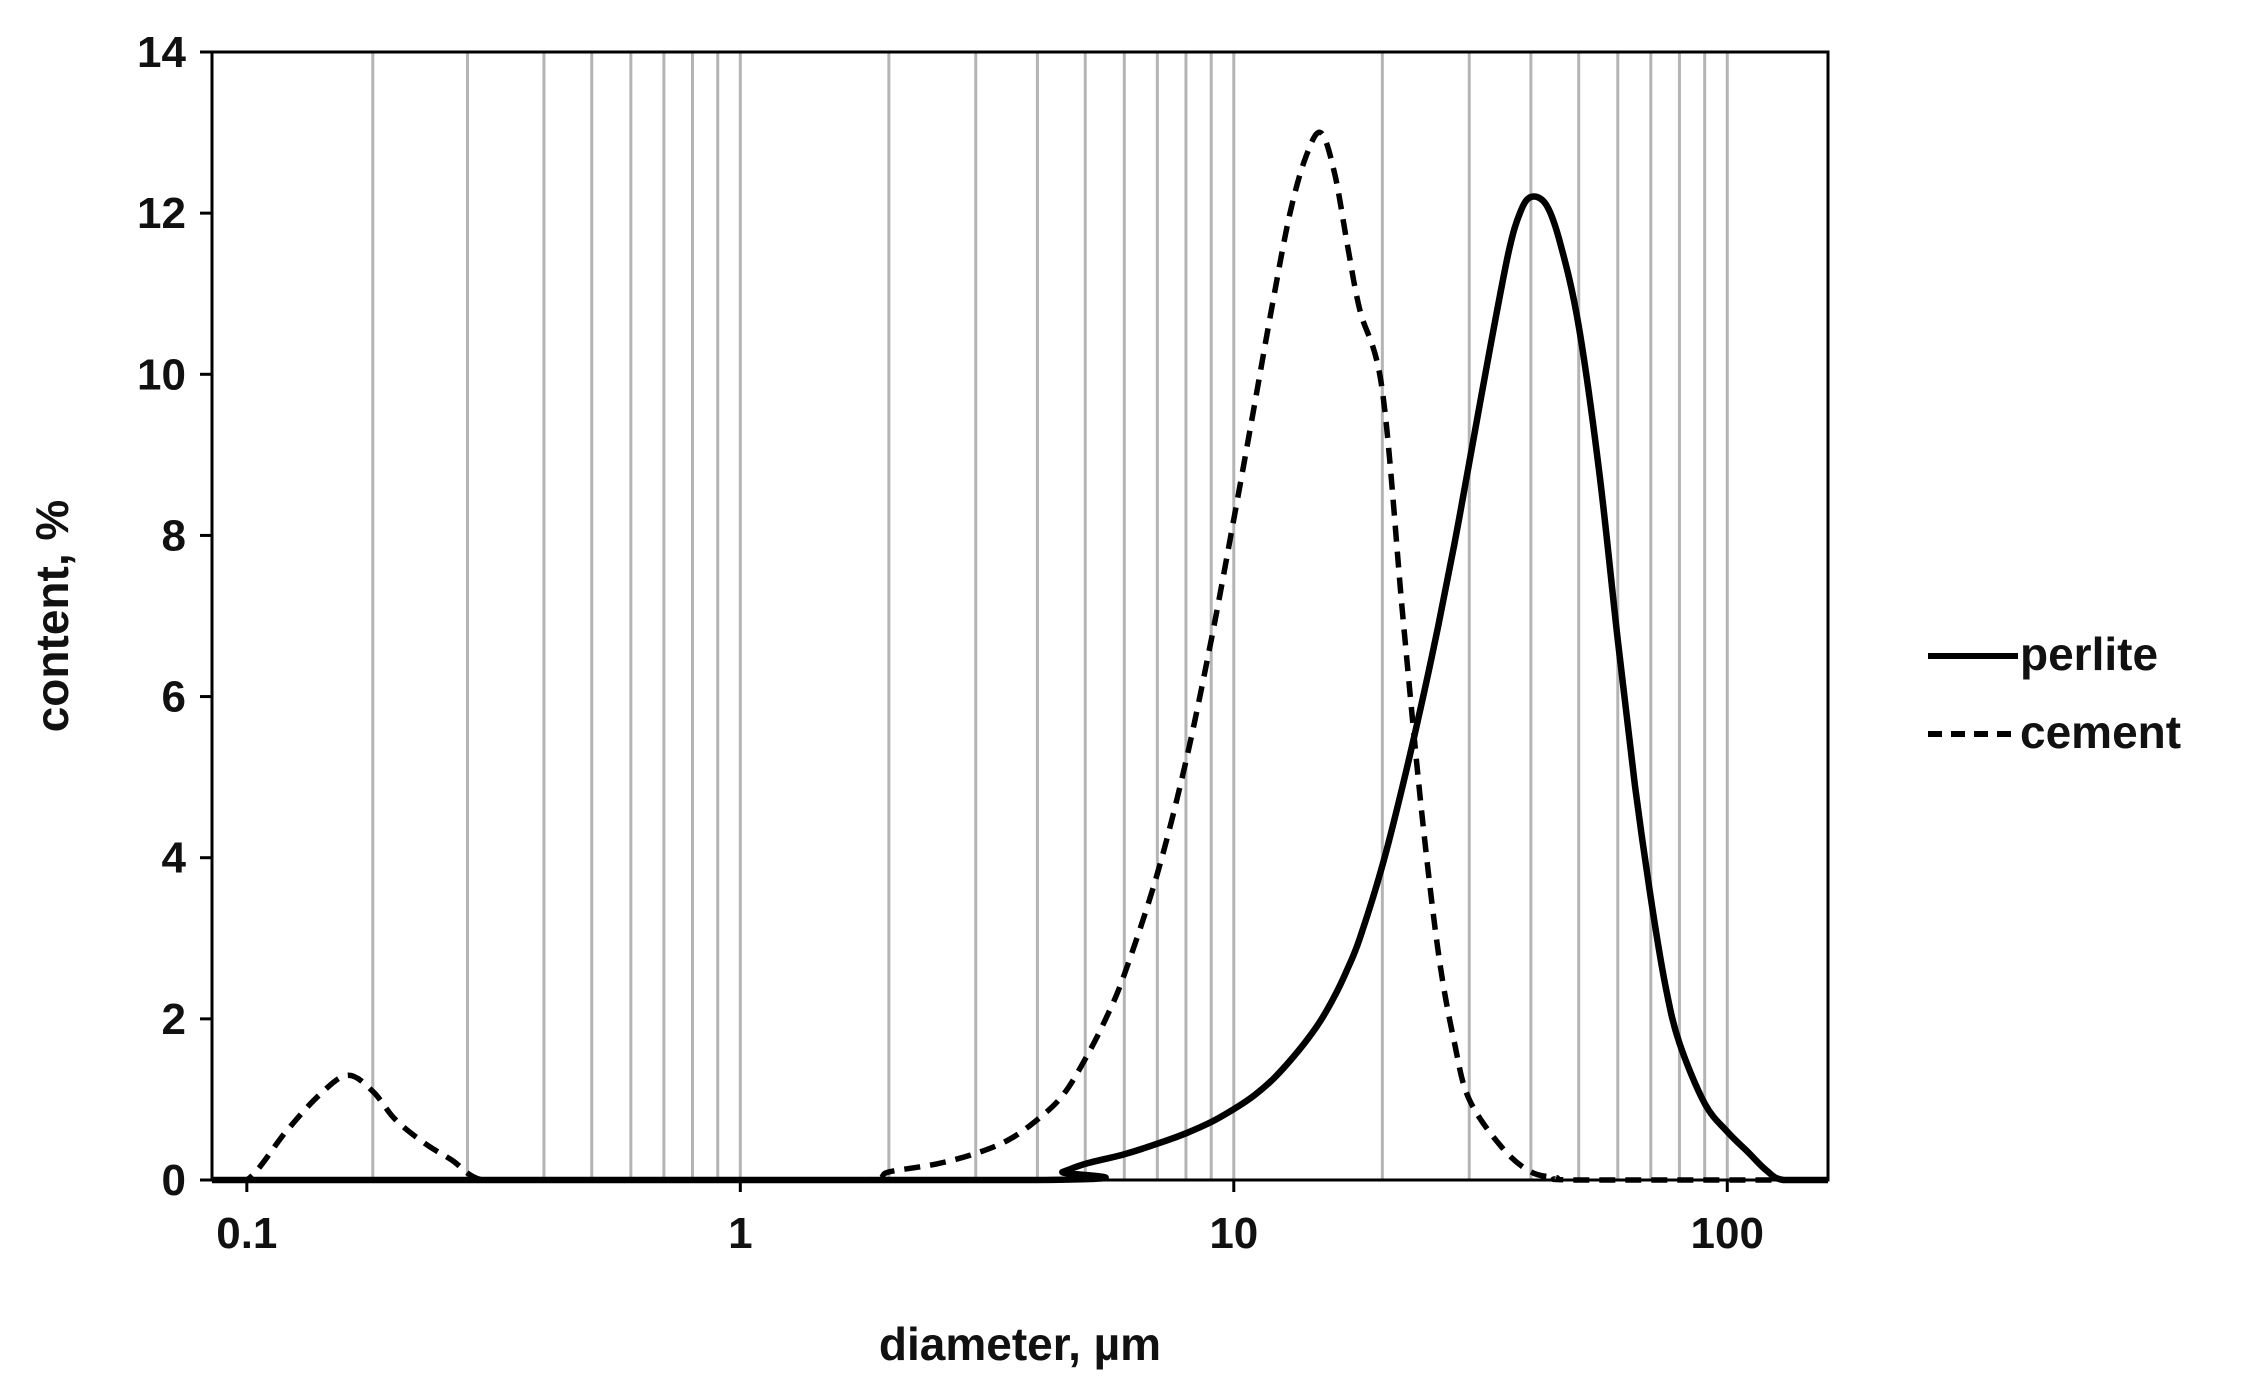 This screenshot has width=2244, height=1394. I want to click on legend: perlite cement, so click(2054, 693).